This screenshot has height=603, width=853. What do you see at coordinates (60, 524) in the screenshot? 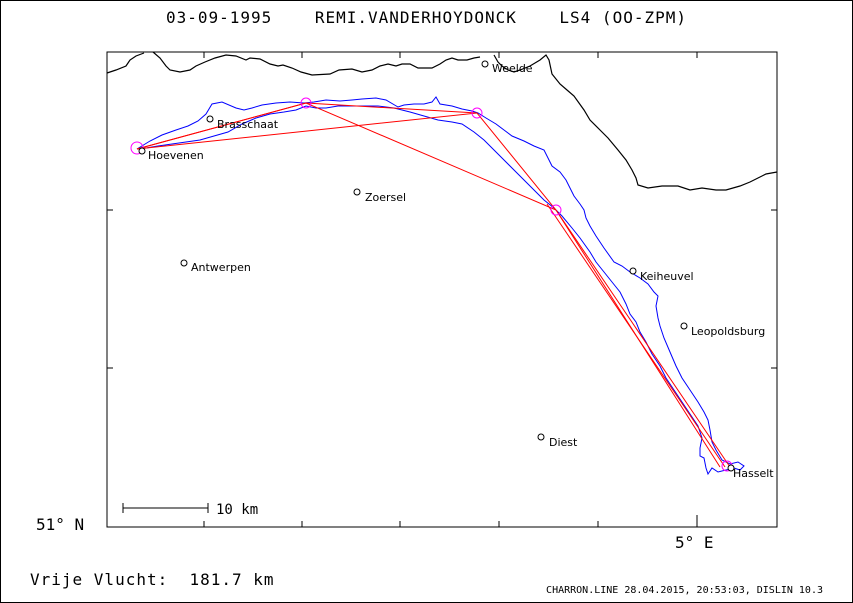
I see `latitude-label: 51° N` at bounding box center [60, 524].